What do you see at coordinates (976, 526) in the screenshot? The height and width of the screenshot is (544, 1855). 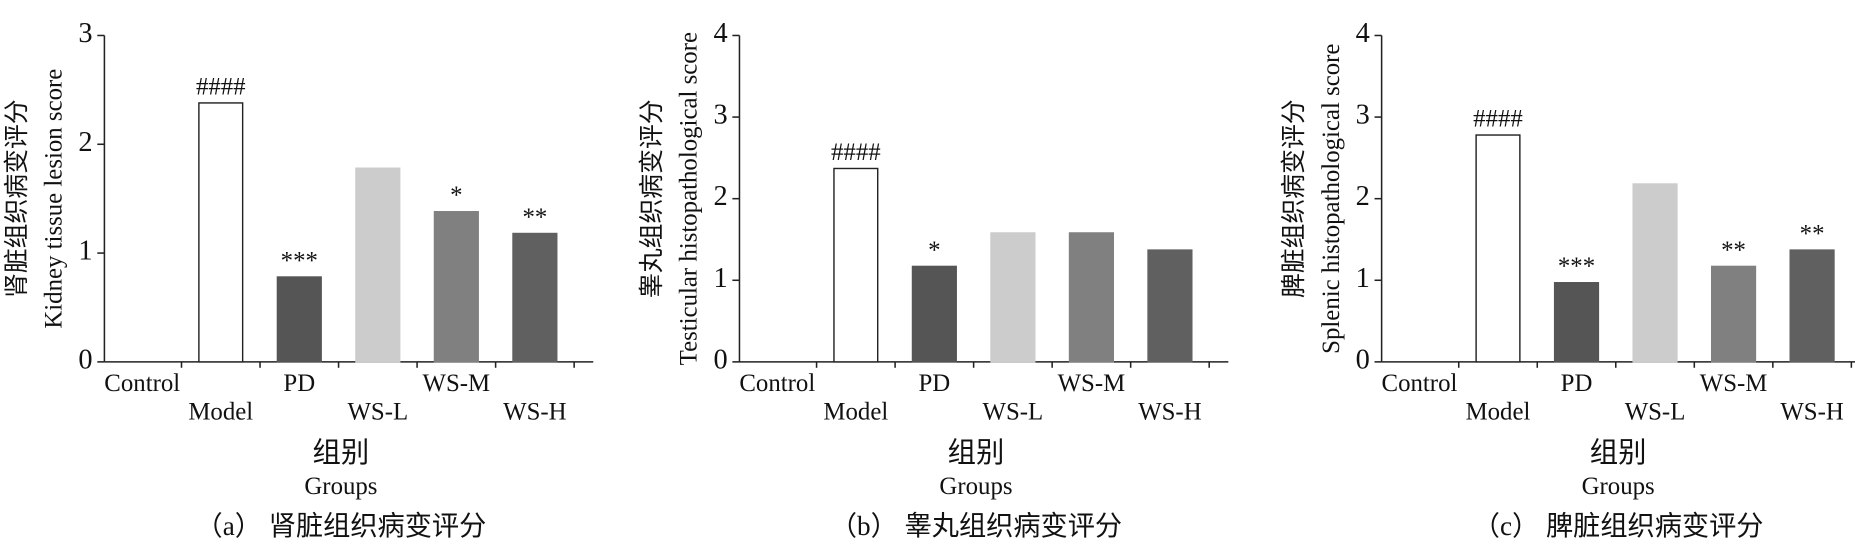 I see `caption: （b） 睾丸组织病变评分` at bounding box center [976, 526].